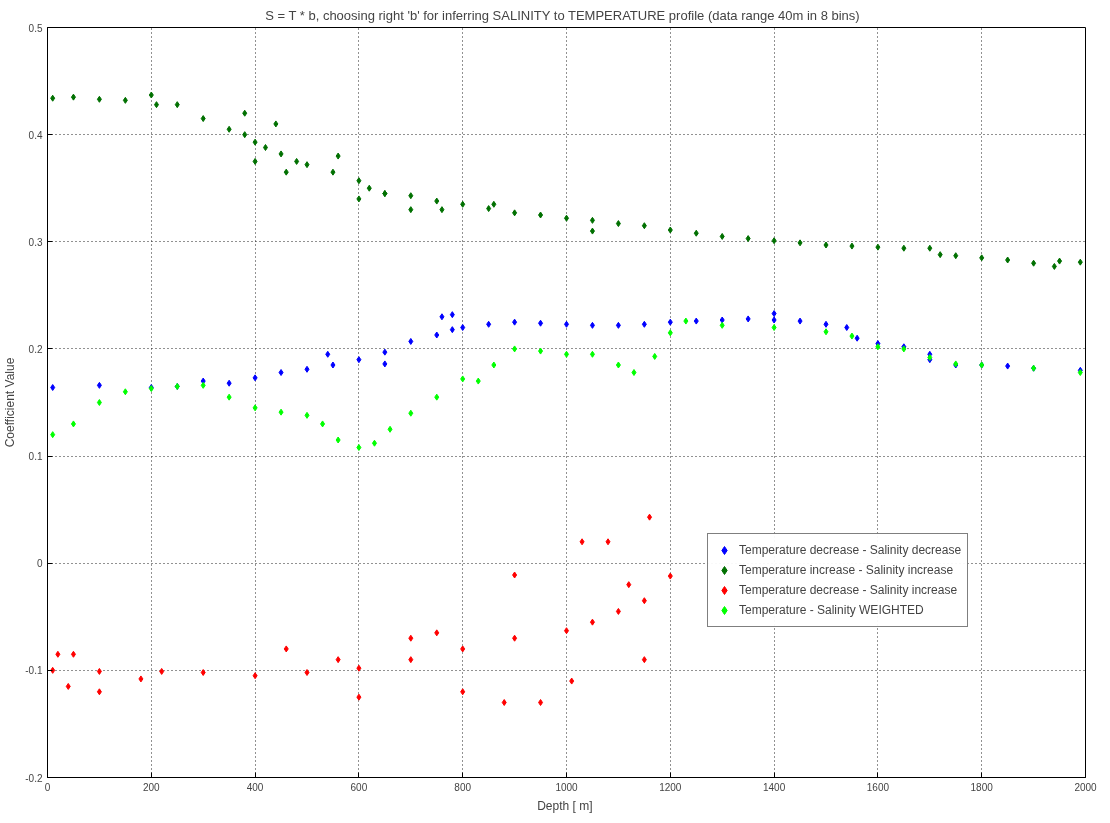 The height and width of the screenshot is (823, 1110). Describe the element at coordinates (982, 787) in the screenshot. I see `x-tick-label: 1800` at that location.